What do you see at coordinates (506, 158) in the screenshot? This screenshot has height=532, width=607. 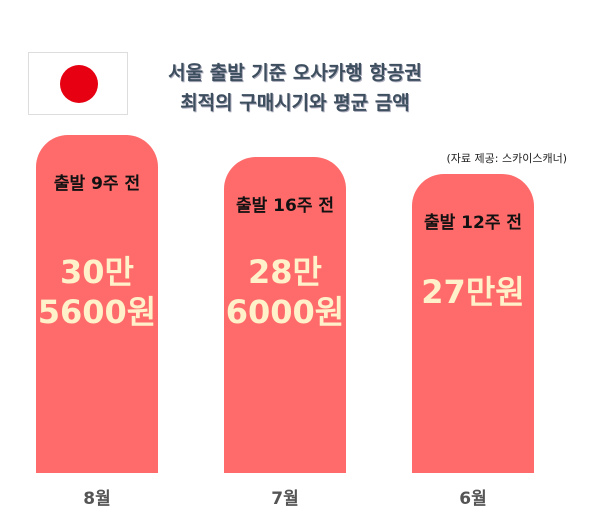 I see `source: (자료 제공: 스카이스캐너)` at bounding box center [506, 158].